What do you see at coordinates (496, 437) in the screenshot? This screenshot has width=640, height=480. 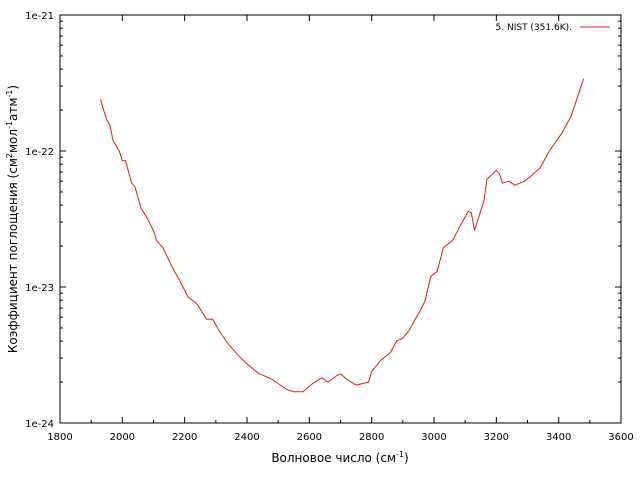 I see `x-tick-label: 3200` at bounding box center [496, 437].